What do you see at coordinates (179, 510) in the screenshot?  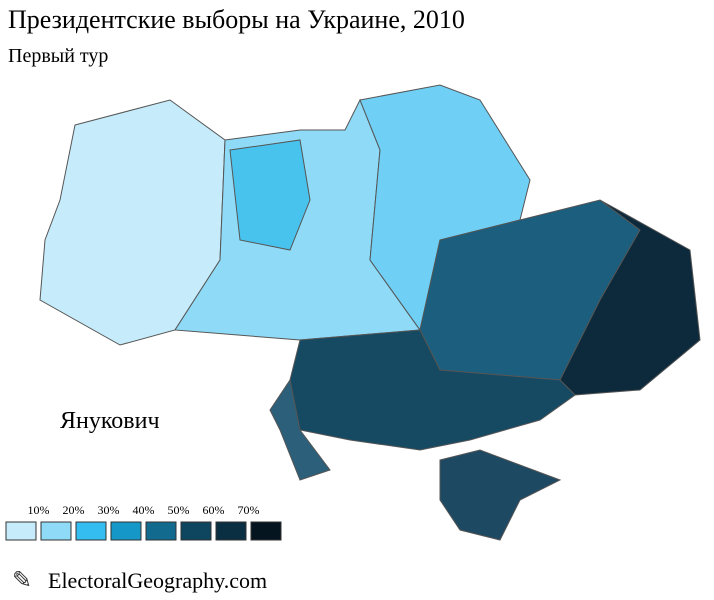 I see `legend-label: 50%` at bounding box center [179, 510].